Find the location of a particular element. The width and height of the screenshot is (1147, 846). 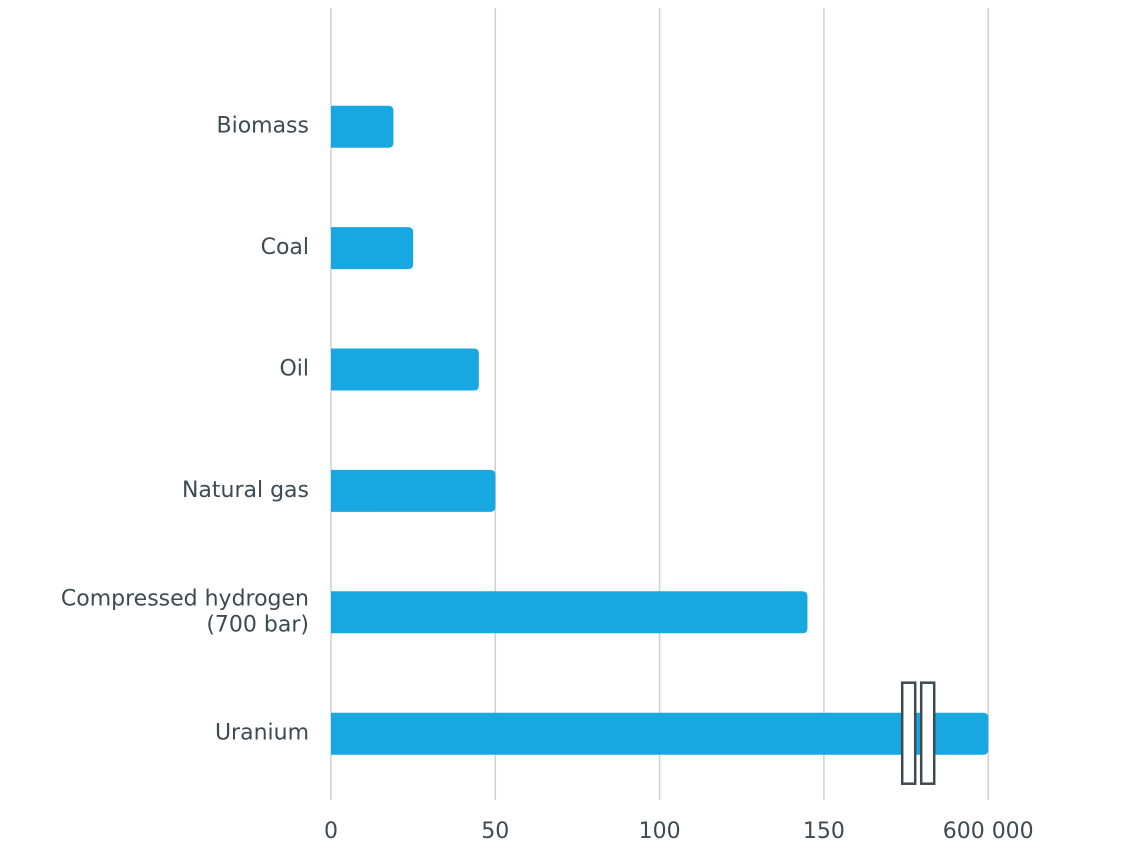

x-tick-label: 50 is located at coordinates (495, 831).